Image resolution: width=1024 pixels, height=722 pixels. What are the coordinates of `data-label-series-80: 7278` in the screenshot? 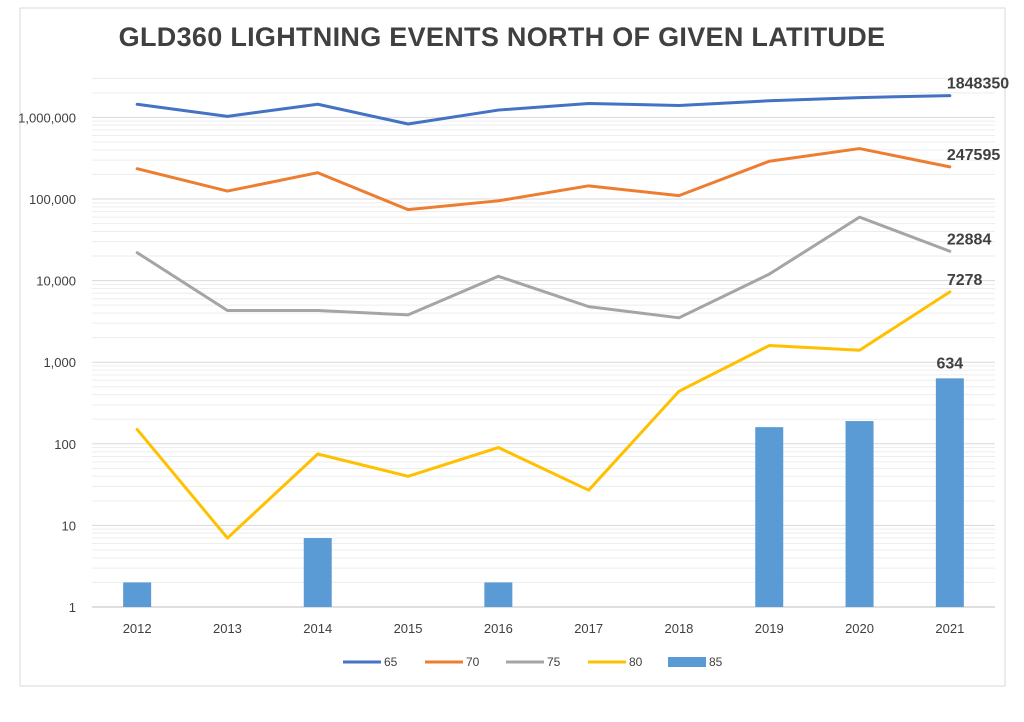 It's located at (965, 280).